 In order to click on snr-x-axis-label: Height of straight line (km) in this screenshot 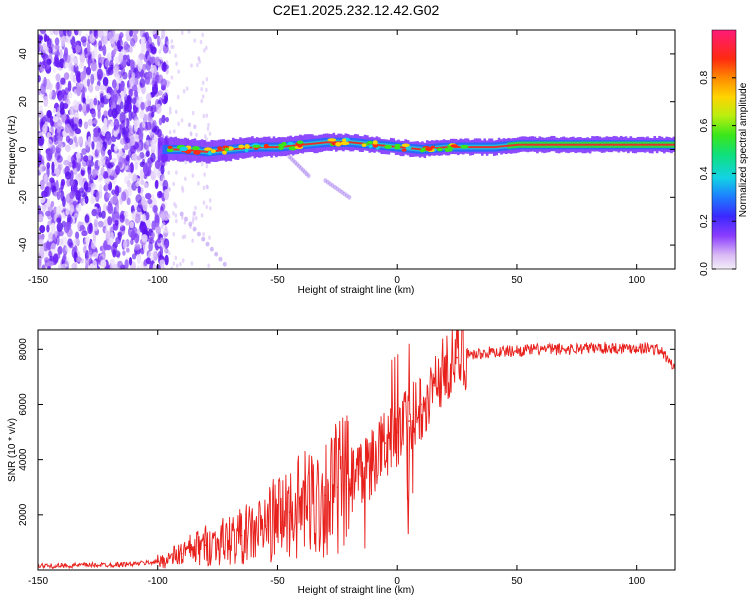, I will do `click(356, 590)`.